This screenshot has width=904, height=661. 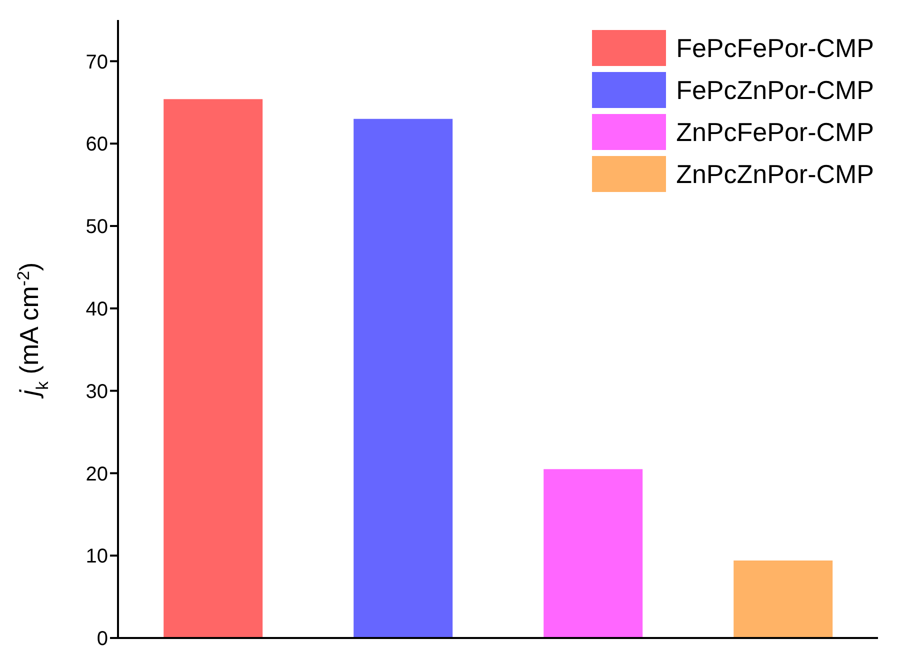 I want to click on y-tick-label: 60, so click(x=97, y=145).